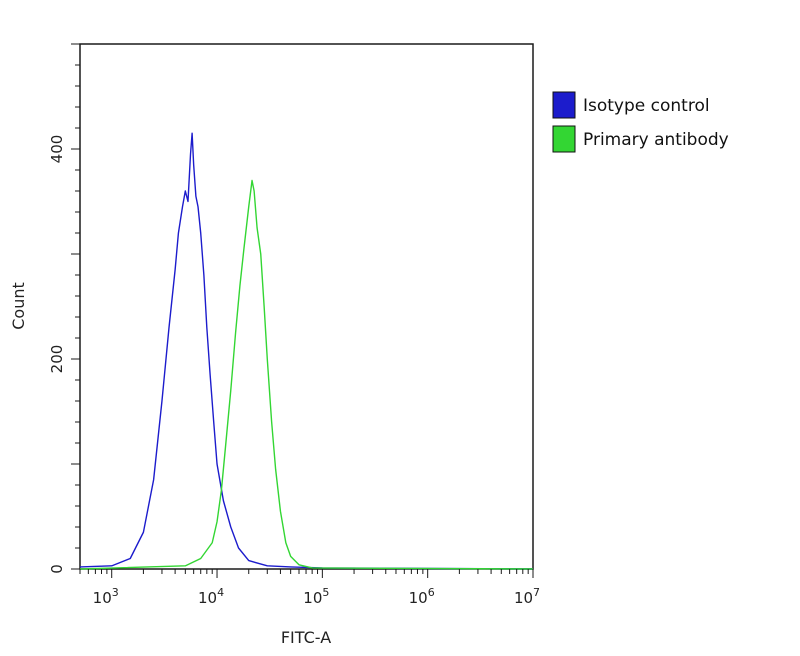 The height and width of the screenshot is (656, 800). What do you see at coordinates (57, 149) in the screenshot?
I see `y-tick-label: 400` at bounding box center [57, 149].